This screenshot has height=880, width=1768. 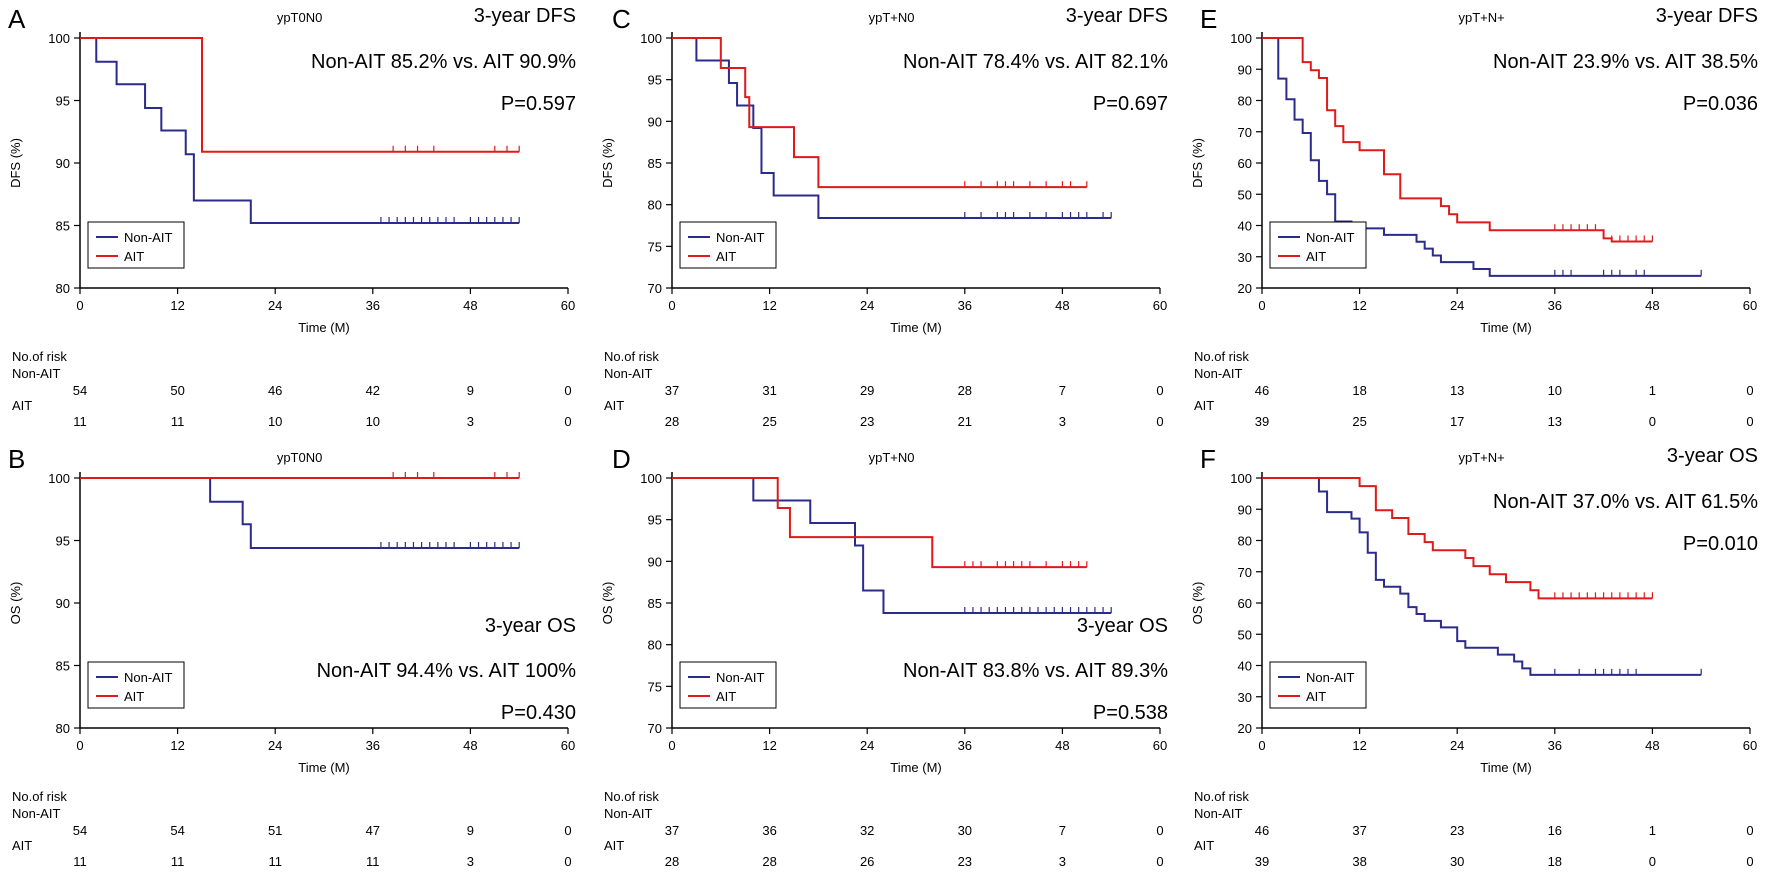 What do you see at coordinates (965, 830) in the screenshot?
I see `risk-count-non-ait: 30` at bounding box center [965, 830].